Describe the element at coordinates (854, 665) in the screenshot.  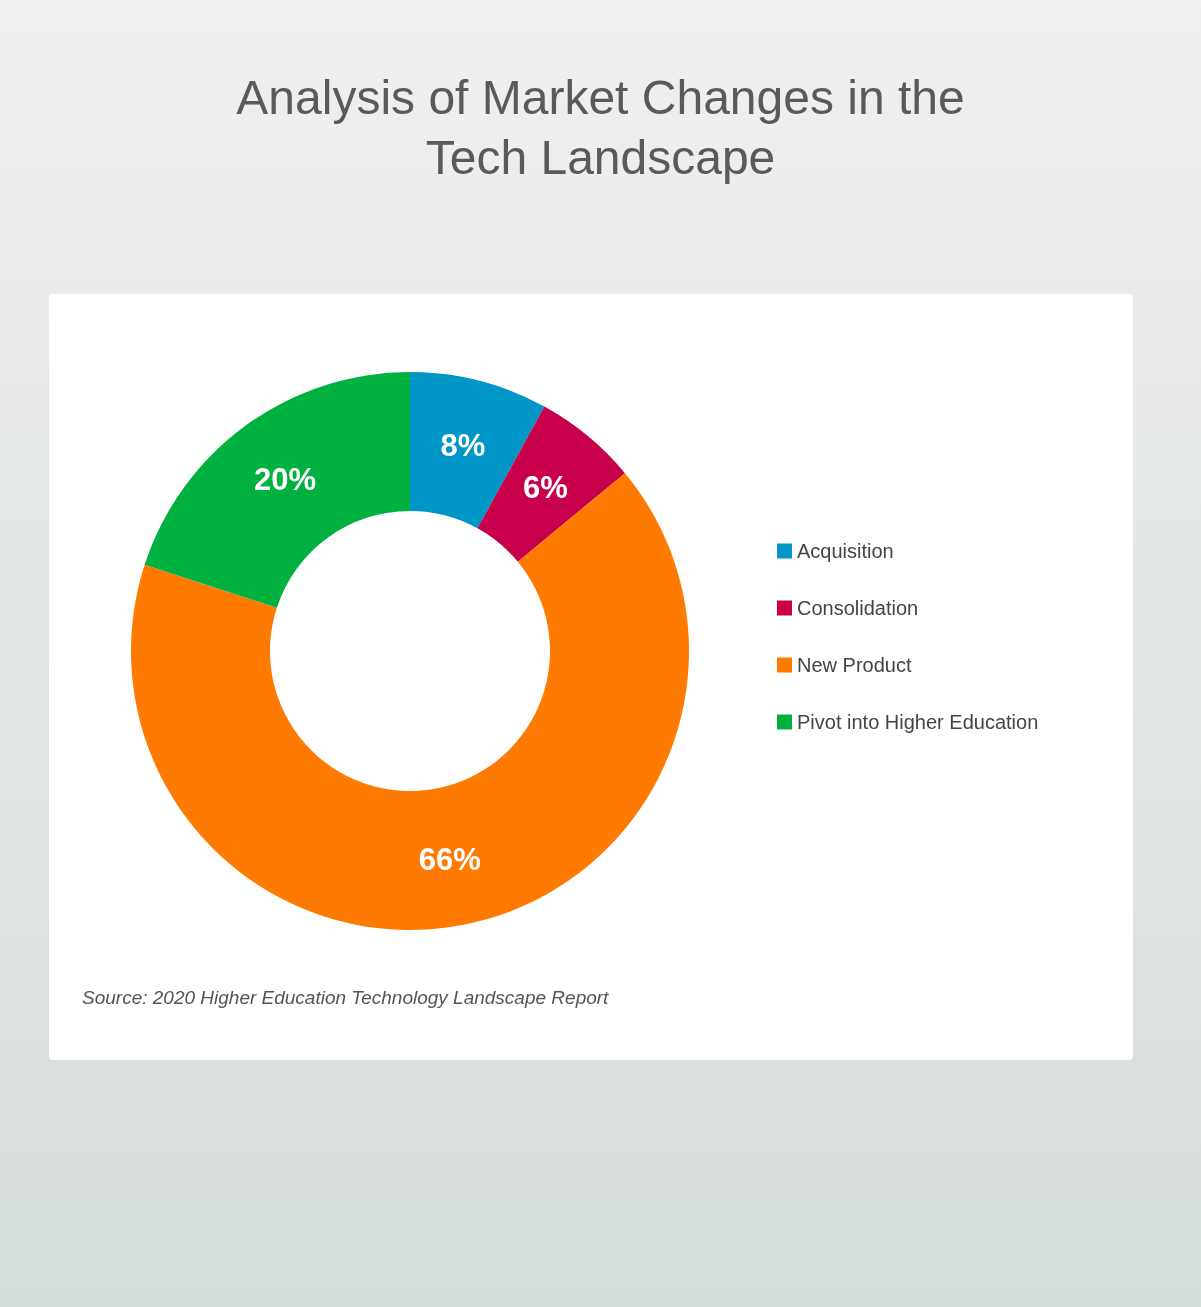
I see `legend-label: New Product` at that location.